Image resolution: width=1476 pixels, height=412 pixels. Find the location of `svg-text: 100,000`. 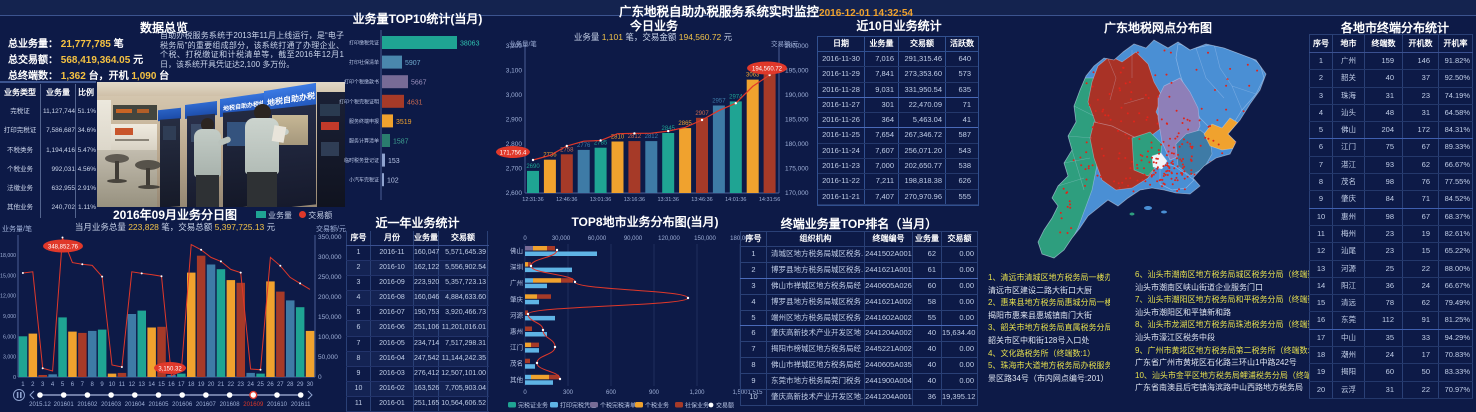

svg-text: 100,000 is located at coordinates (330, 337).